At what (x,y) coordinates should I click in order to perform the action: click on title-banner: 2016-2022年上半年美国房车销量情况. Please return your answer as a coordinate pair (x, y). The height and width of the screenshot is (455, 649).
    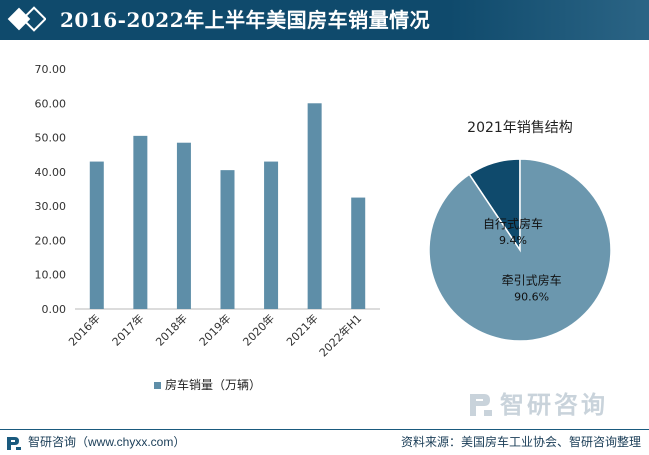
    Looking at the image, I should click on (324, 20).